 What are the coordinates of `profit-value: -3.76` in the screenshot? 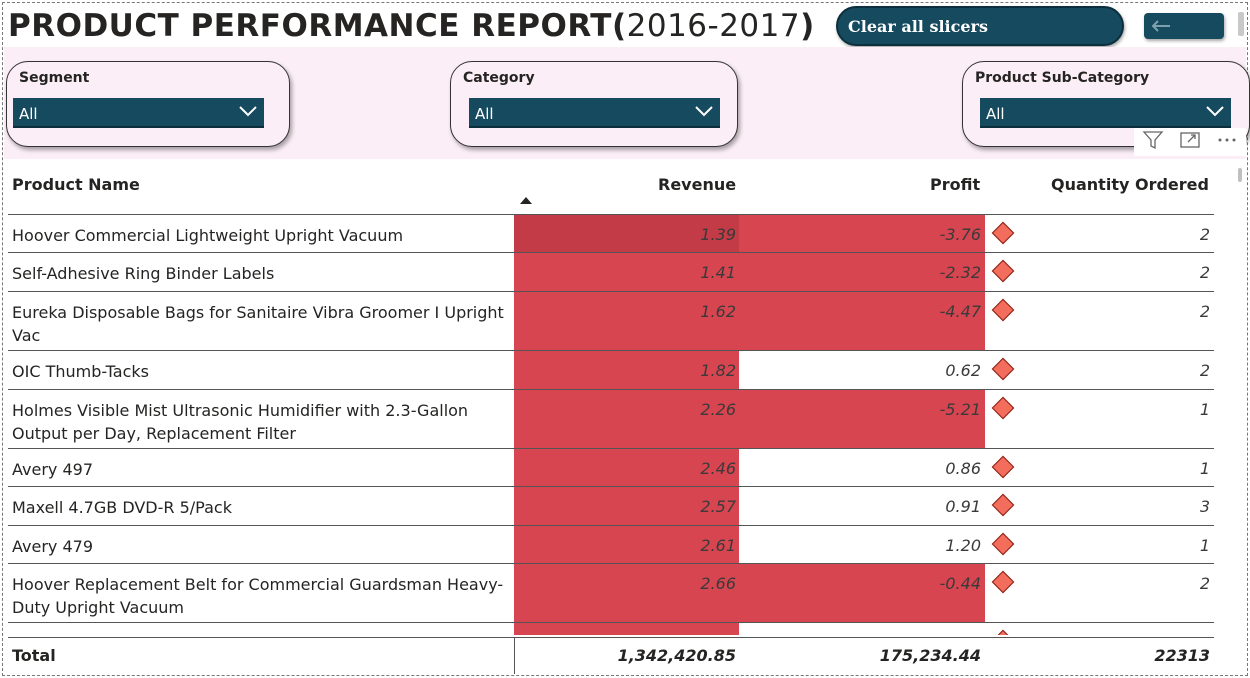 It's located at (960, 234).